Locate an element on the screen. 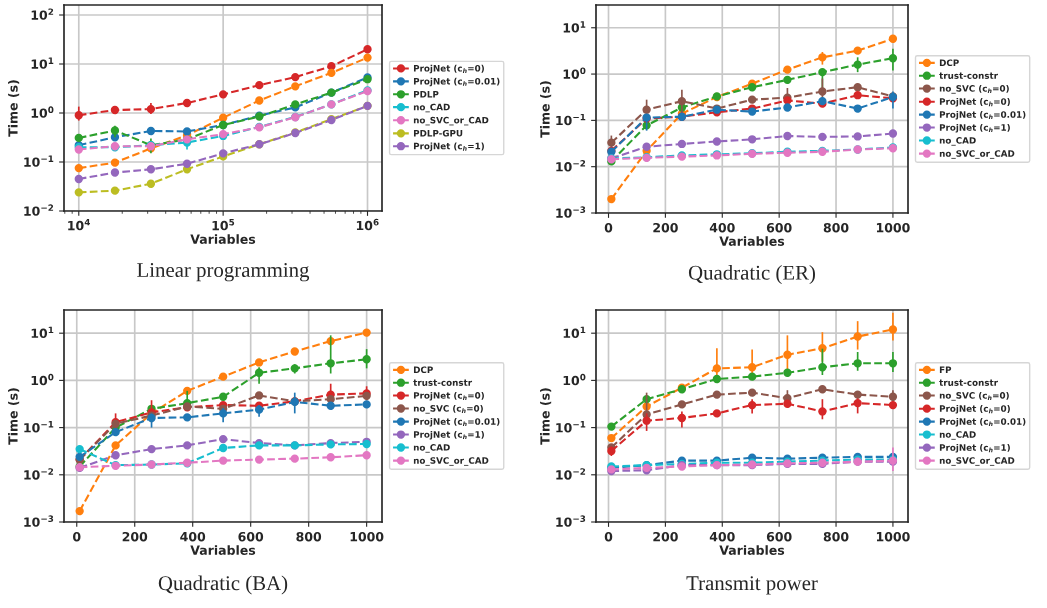 The image size is (1047, 608). x-tick-label: 200 is located at coordinates (665, 536).